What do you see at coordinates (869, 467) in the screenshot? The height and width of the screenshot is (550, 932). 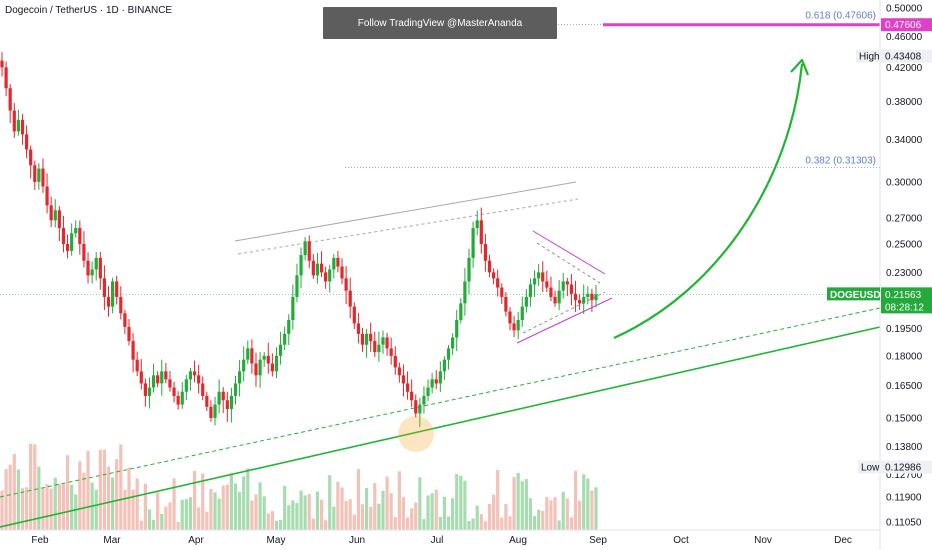 I see `low-label-bg` at bounding box center [869, 467].